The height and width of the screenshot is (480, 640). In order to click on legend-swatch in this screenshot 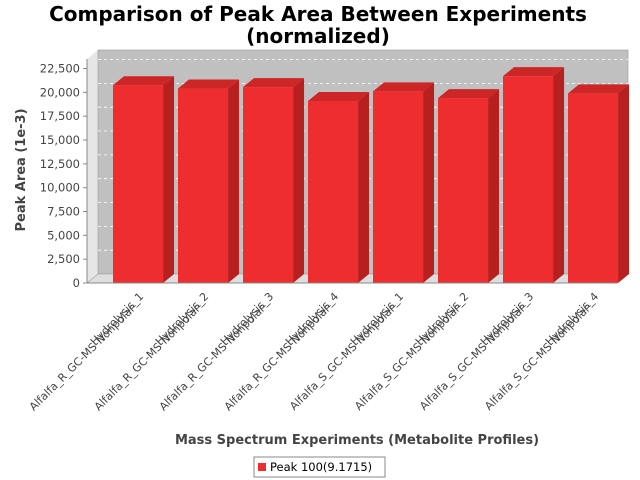, I will do `click(262, 467)`.